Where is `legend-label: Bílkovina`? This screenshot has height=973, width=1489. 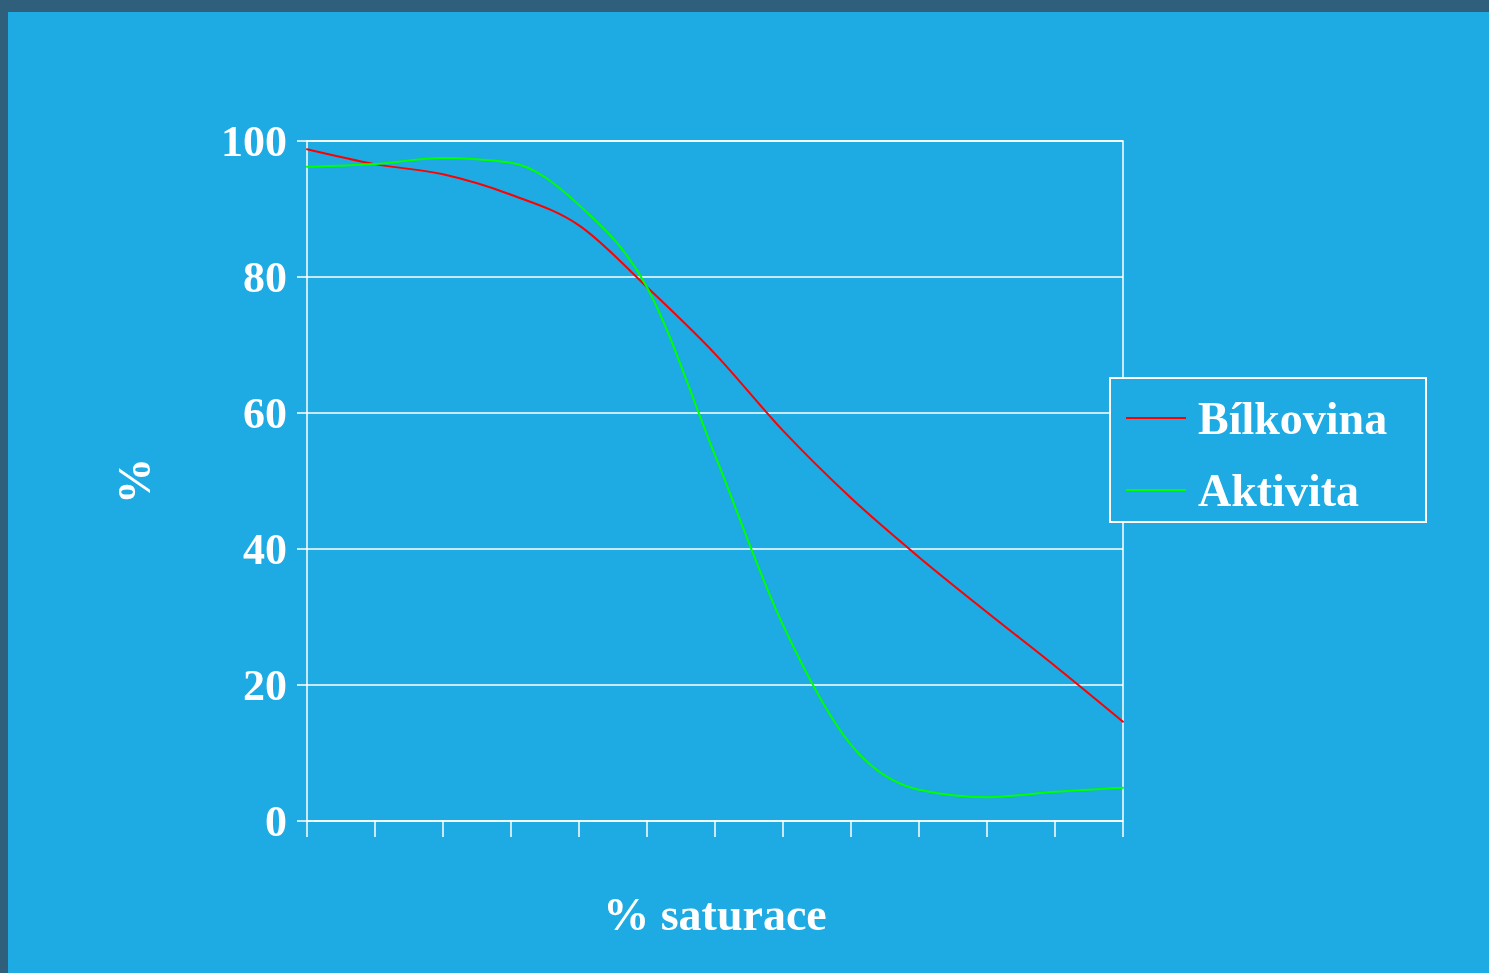
legend-label: Bílkovina is located at coordinates (1293, 419).